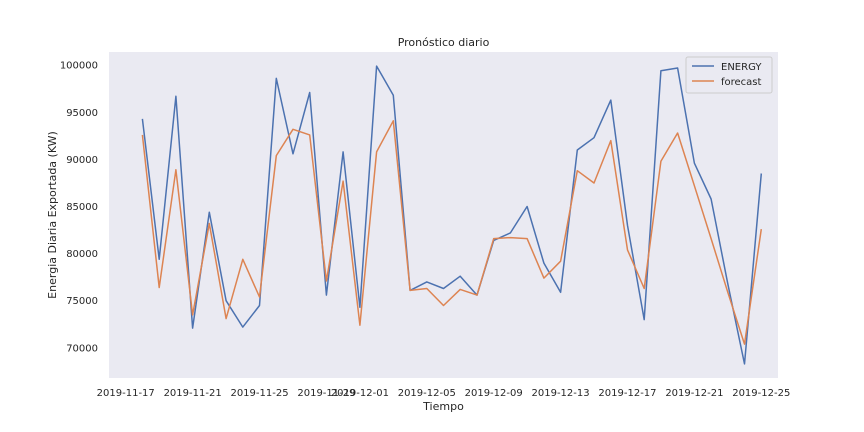 This screenshot has height=432, width=864. What do you see at coordinates (82, 348) in the screenshot?
I see `y-tick-label: 70000` at bounding box center [82, 348].